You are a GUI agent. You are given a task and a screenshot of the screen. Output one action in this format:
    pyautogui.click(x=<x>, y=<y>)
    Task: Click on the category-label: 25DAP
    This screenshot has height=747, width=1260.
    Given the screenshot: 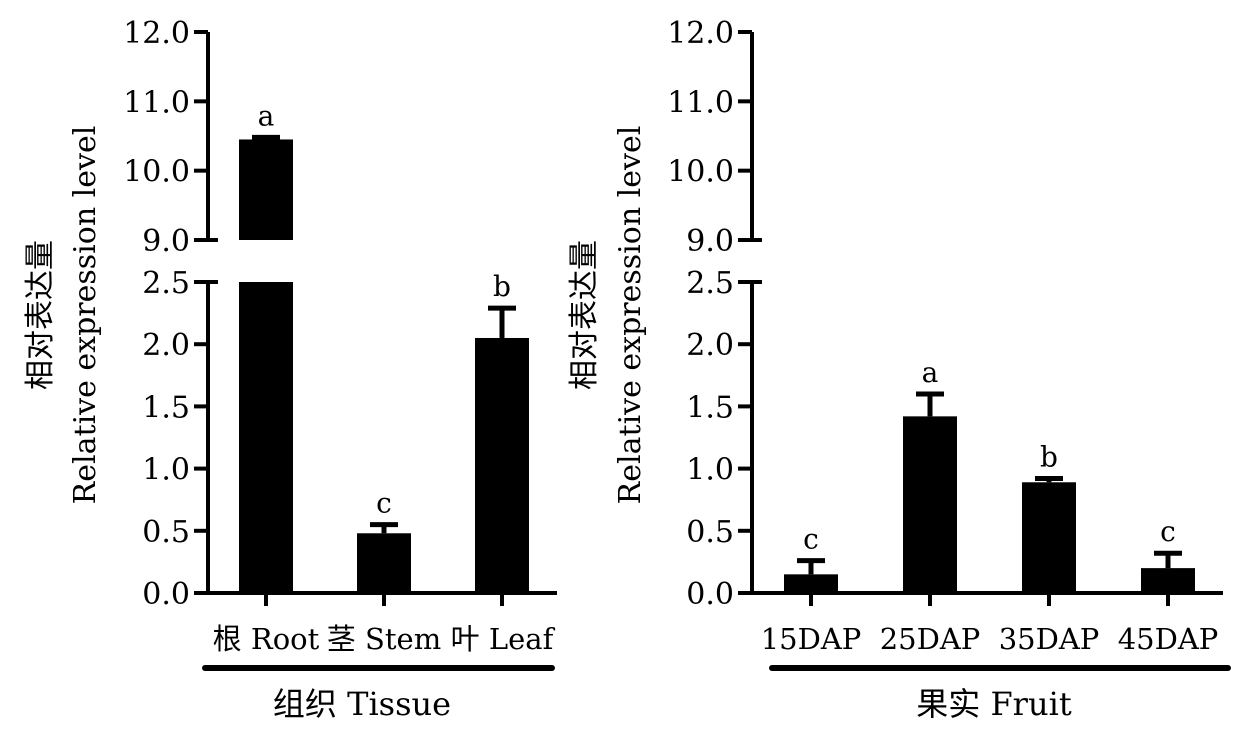 What is the action you would take?
    pyautogui.click(x=930, y=639)
    